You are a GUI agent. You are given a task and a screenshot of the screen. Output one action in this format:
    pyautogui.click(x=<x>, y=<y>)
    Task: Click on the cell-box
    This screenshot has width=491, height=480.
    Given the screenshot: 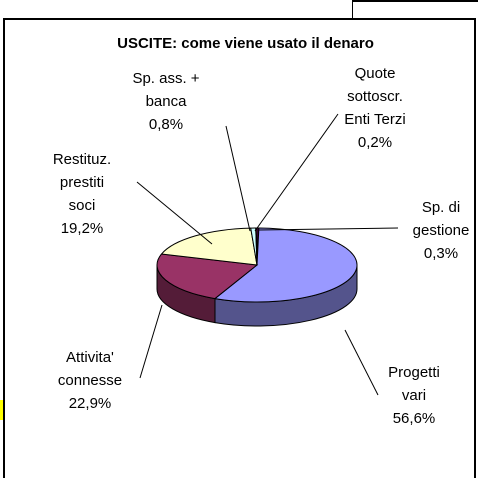 What is the action you would take?
    pyautogui.click(x=415, y=9)
    